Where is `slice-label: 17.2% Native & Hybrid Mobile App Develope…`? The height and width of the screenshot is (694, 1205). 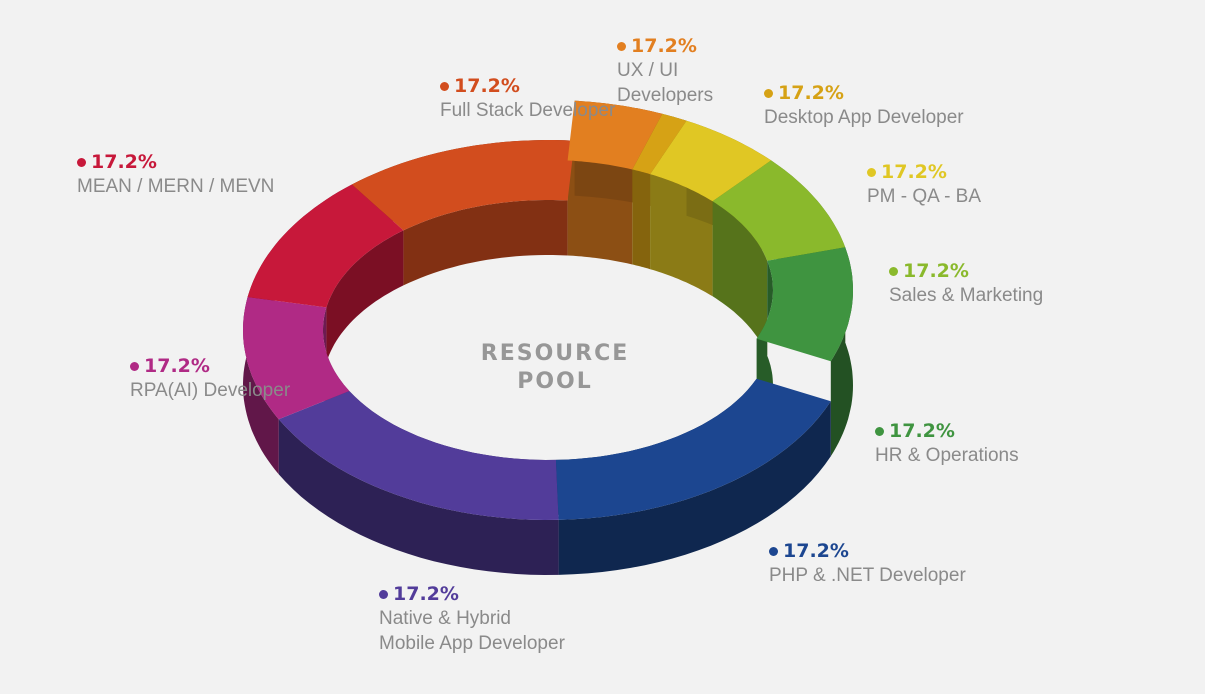
slice-label: 17.2% Native & Hybrid Mobile App Develope… is located at coordinates (472, 619).